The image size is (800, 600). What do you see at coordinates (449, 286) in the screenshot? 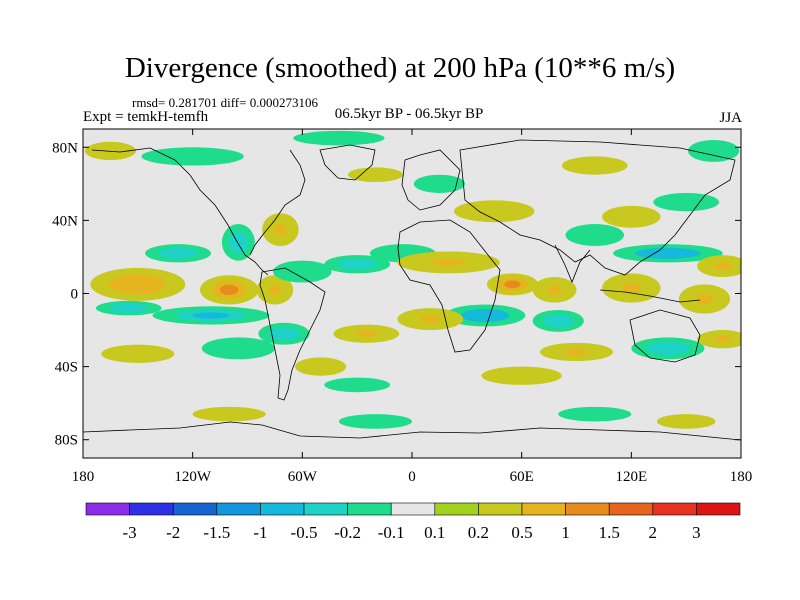
I see `coast-africa` at bounding box center [449, 286].